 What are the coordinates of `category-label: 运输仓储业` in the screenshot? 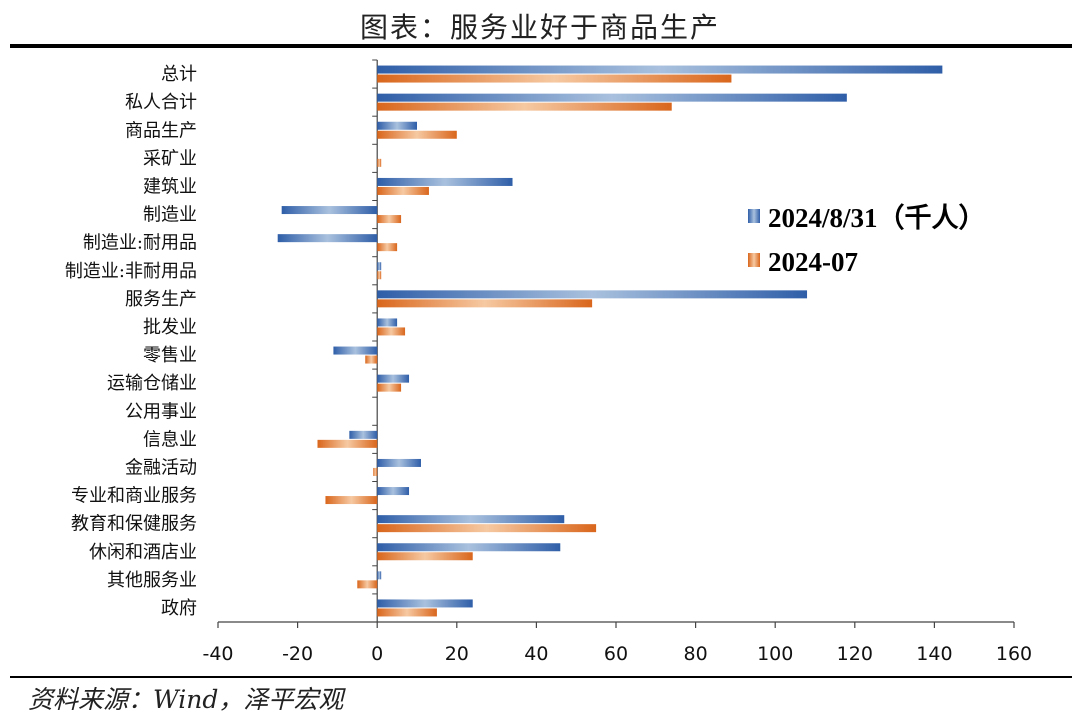 It's located at (152, 383).